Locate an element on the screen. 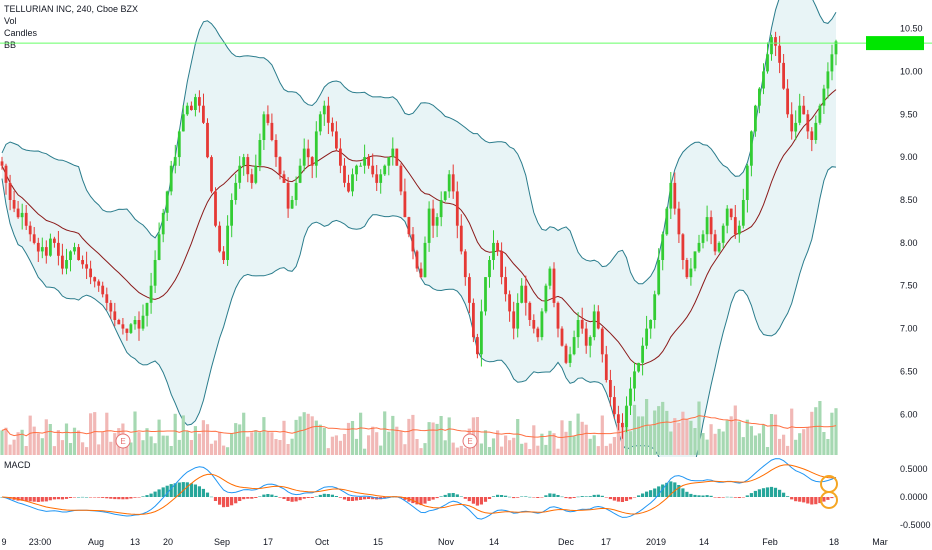 Image resolution: width=932 pixels, height=550 pixels. macd-axis-tick: 0.0000 is located at coordinates (914, 497).